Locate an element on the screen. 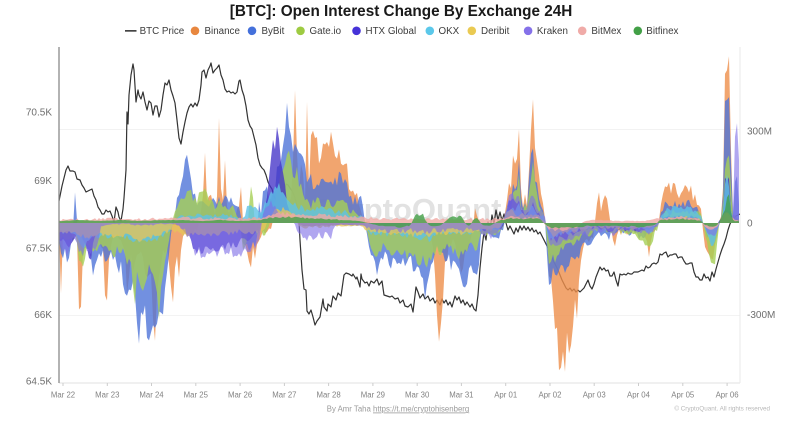  svg-text: Apr 01 is located at coordinates (505, 395).